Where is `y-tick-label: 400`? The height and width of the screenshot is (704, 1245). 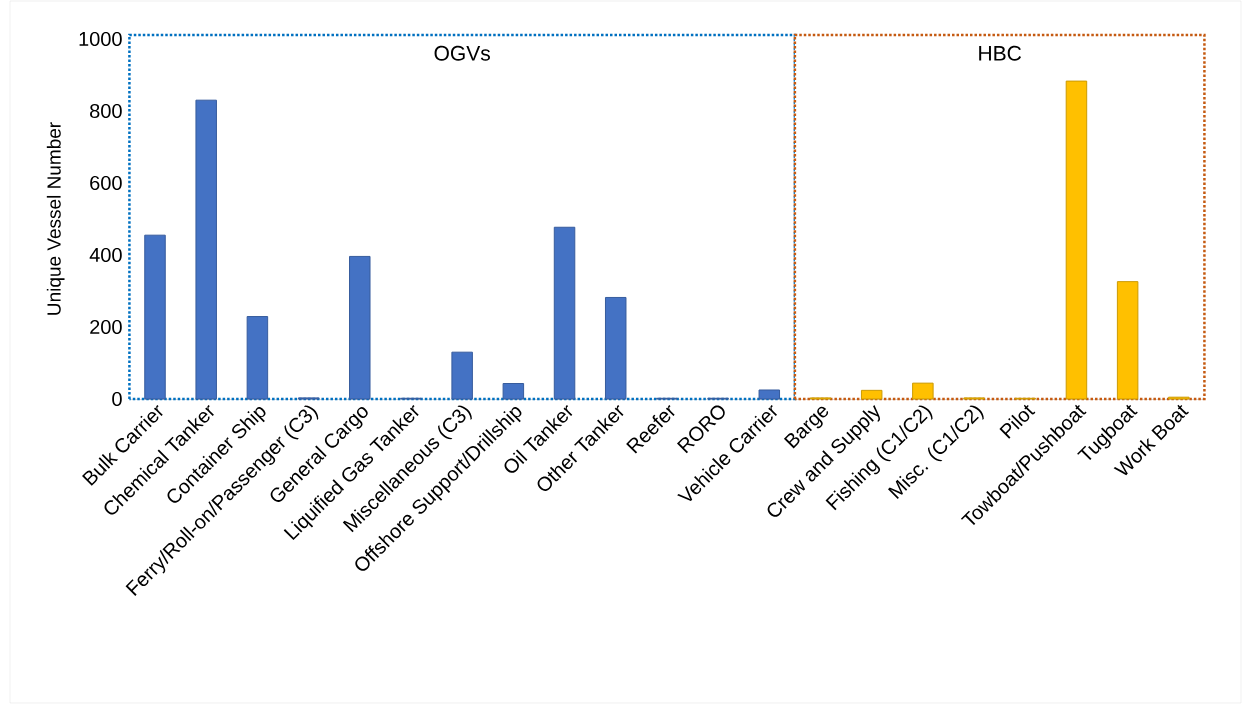 y-tick-label: 400 is located at coordinates (105, 255).